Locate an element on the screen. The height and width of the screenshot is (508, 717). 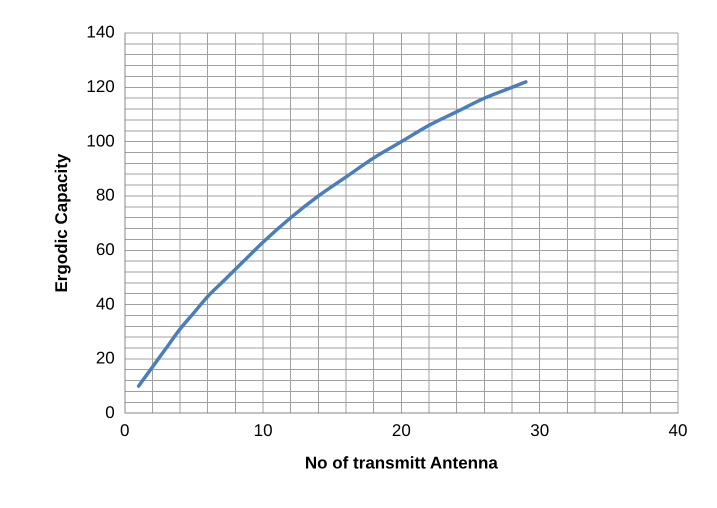
x-axis-title: No of transmitt Antenna is located at coordinates (401, 462).